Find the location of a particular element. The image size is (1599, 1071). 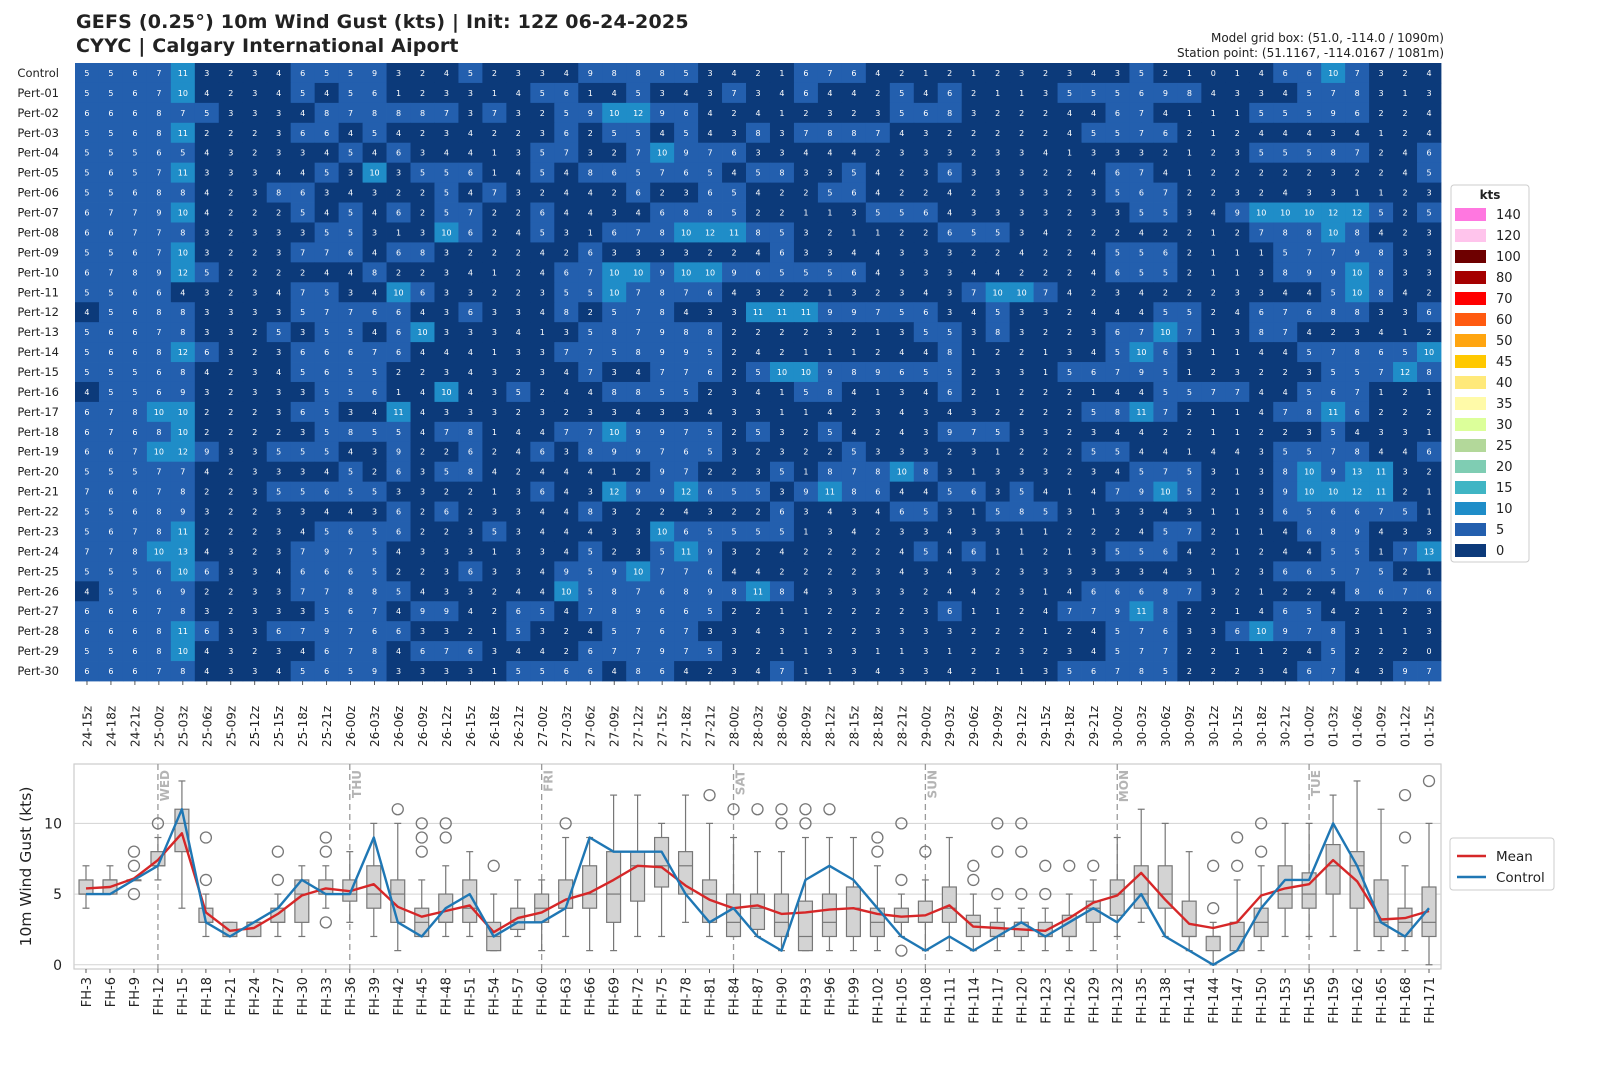

fh-label: FH-15 is located at coordinates (183, 996).